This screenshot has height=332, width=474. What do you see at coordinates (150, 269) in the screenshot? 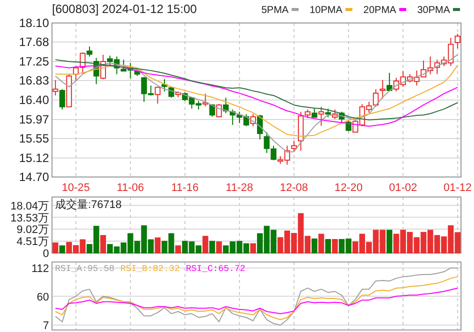
I see `text: RSI_B:82.32` at bounding box center [150, 269].